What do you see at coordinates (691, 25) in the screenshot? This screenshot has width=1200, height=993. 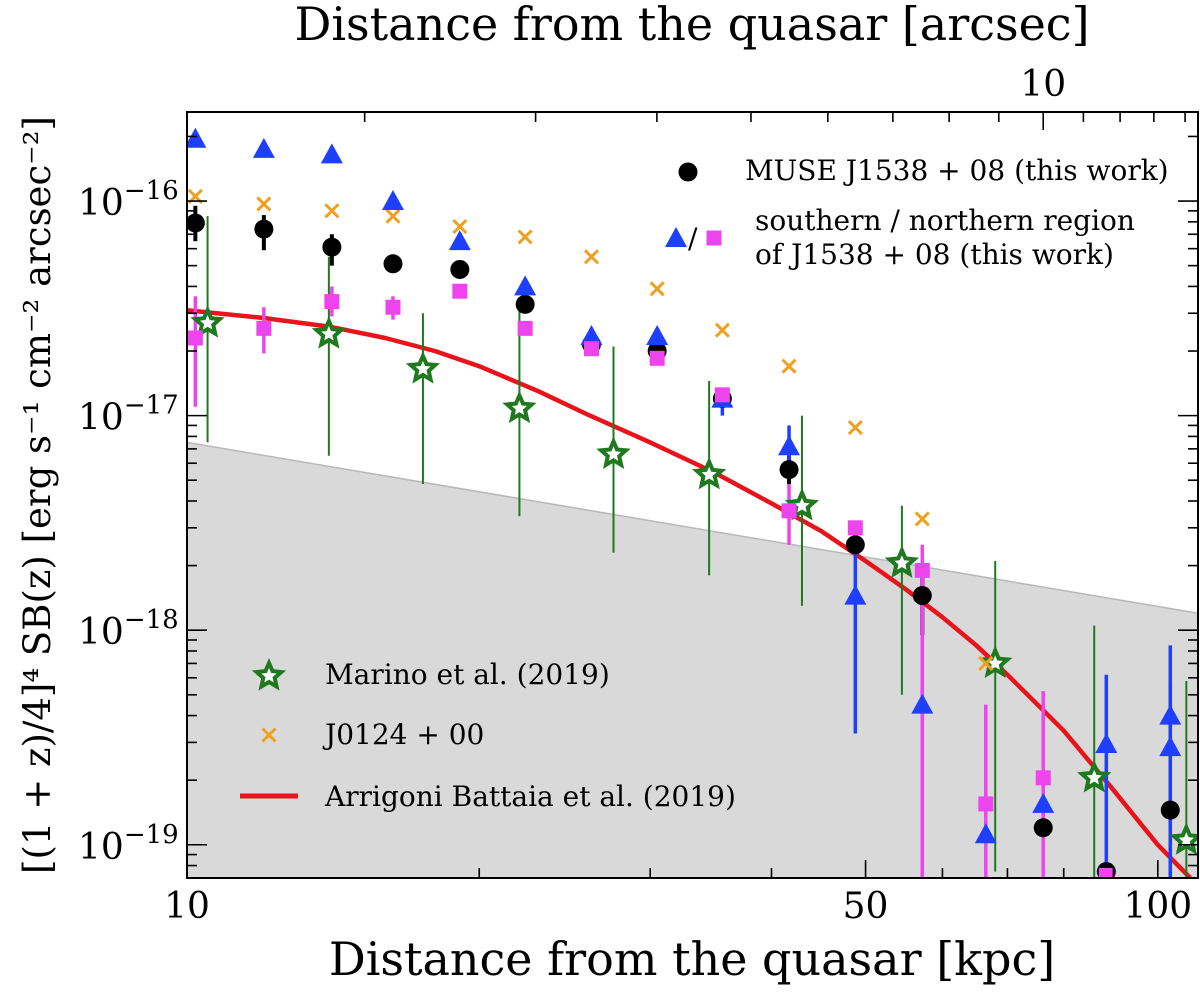 I see `top-axis-title: Distance from the quasar [arcsec]` at bounding box center [691, 25].